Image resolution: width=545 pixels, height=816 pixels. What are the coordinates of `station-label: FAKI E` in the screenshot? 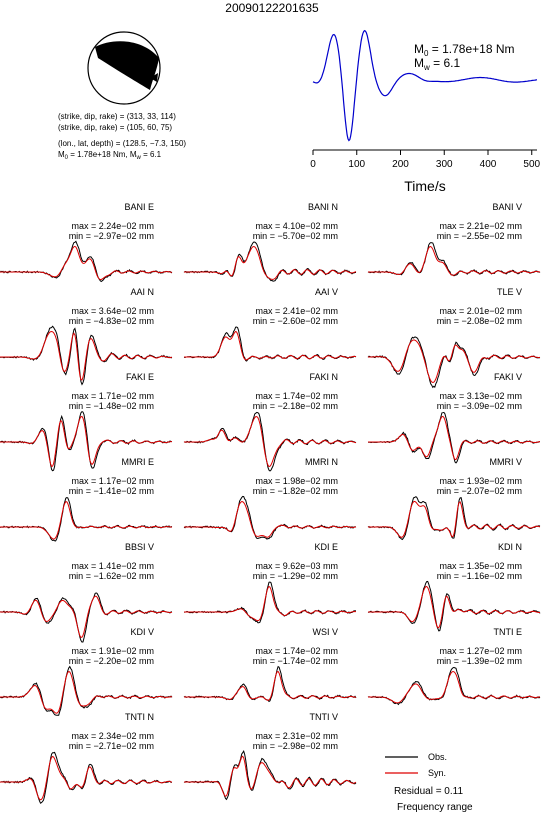 It's located at (140, 377).